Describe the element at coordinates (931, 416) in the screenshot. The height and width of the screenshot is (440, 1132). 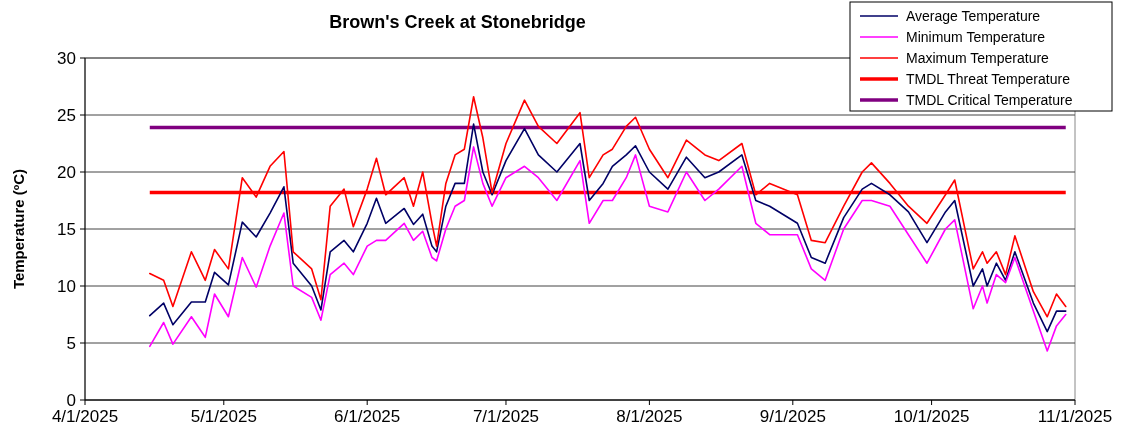
I see `x-tick-label: 10/1/2025` at that location.